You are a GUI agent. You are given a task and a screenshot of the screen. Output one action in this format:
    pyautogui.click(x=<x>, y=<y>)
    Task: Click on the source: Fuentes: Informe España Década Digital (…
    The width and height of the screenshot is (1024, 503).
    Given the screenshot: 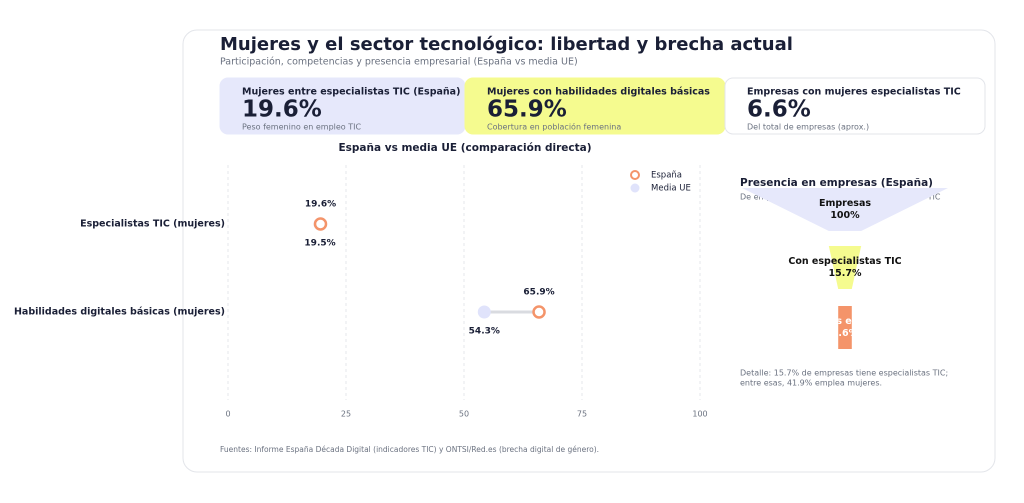 What is the action you would take?
    pyautogui.click(x=409, y=449)
    